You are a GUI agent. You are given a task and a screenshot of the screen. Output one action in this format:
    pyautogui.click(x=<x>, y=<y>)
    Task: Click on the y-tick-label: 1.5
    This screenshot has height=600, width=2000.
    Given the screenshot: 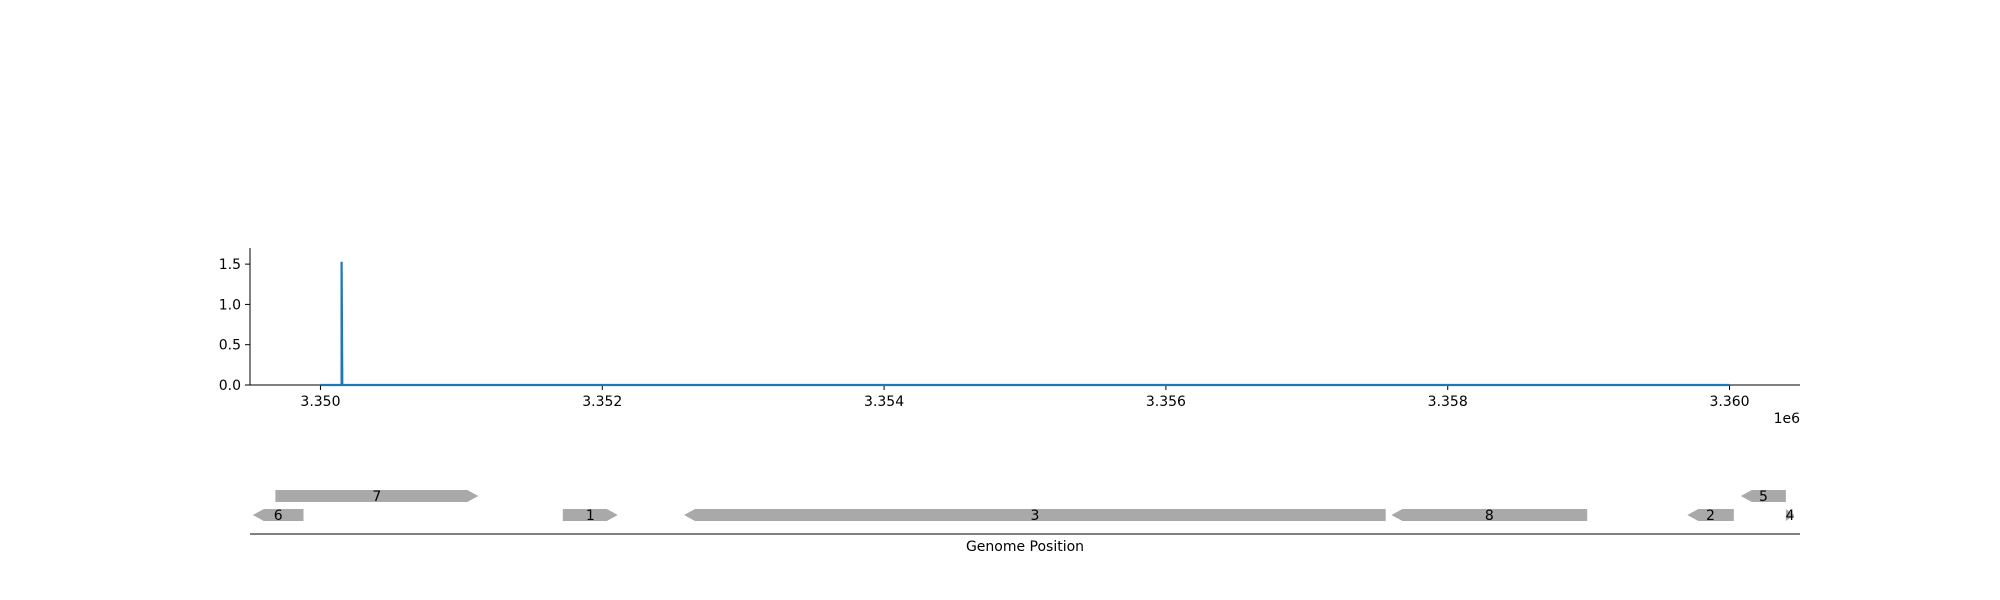 What is the action you would take?
    pyautogui.click(x=230, y=265)
    